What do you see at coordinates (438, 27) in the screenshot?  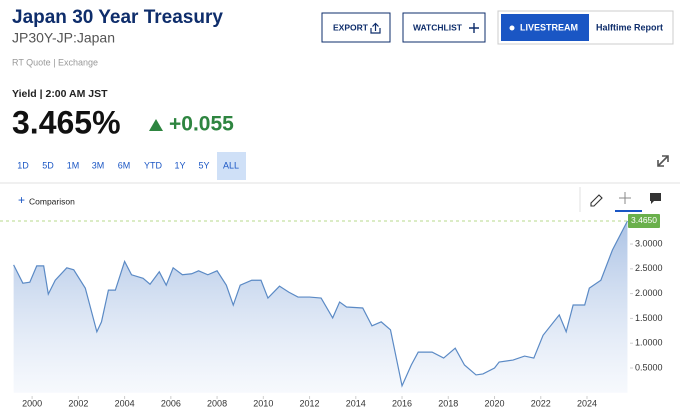 I see `watchlist-label: WATCHLIST` at bounding box center [438, 27].